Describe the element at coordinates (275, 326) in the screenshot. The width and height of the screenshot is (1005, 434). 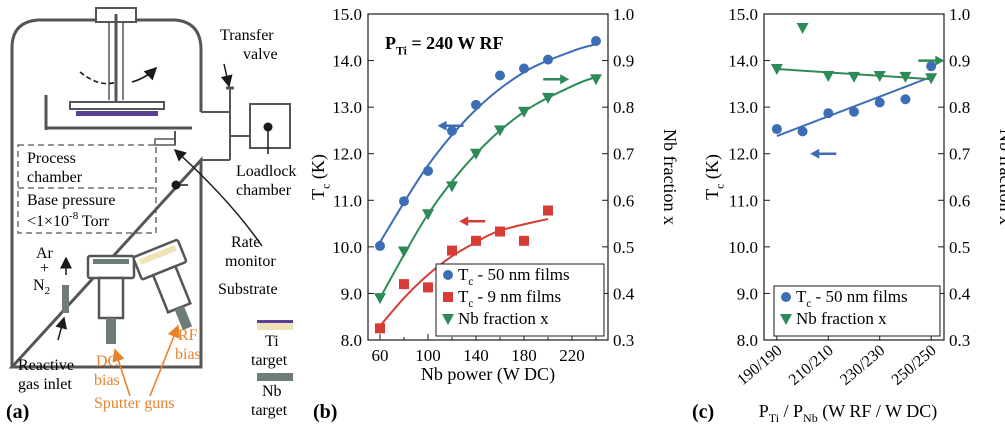
I see `ti-target-swatch` at that location.